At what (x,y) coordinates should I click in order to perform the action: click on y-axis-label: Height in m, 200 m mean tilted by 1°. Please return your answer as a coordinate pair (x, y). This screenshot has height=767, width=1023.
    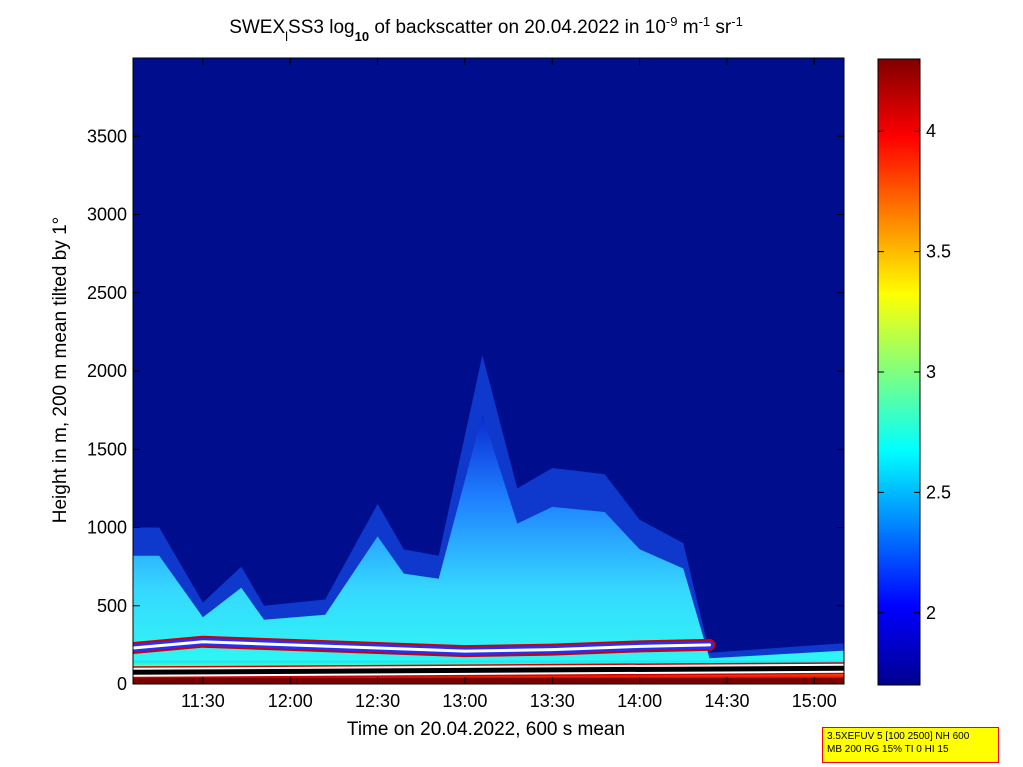
    Looking at the image, I should click on (60, 370).